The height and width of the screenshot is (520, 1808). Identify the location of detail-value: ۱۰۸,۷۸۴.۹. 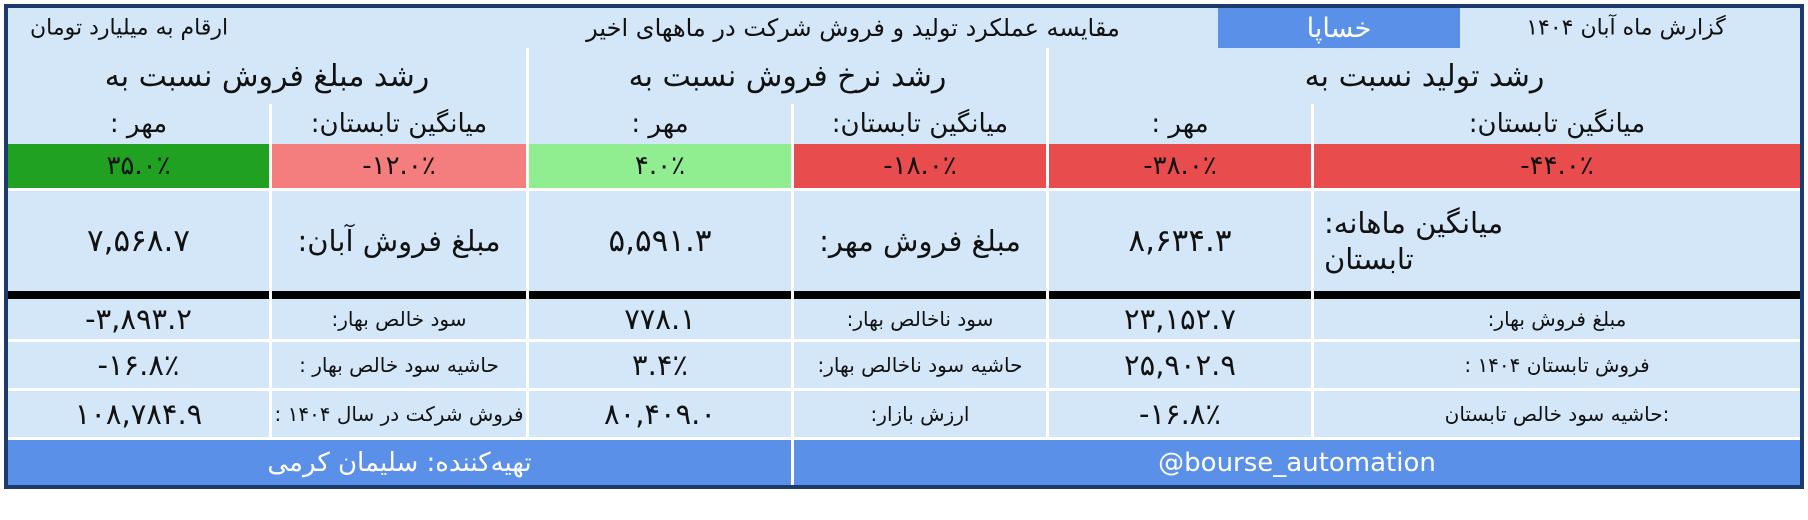
(138, 414).